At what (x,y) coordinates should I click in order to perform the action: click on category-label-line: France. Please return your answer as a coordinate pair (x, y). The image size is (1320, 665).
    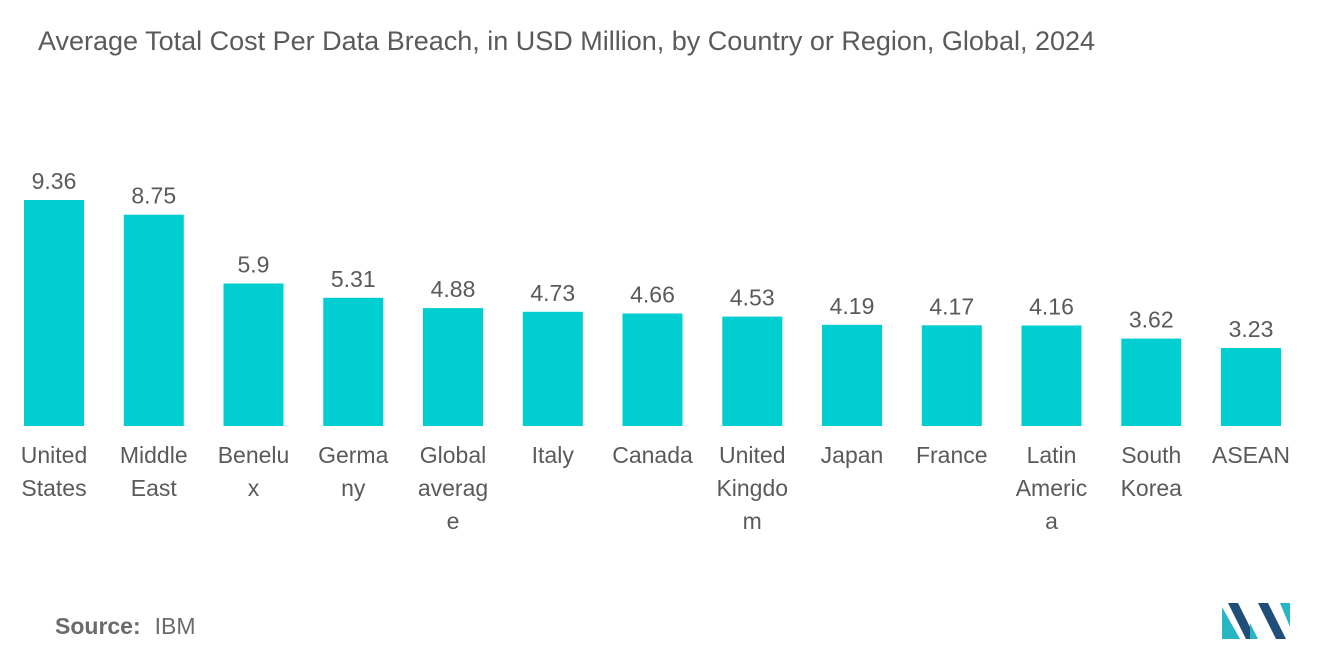
    Looking at the image, I should click on (952, 455).